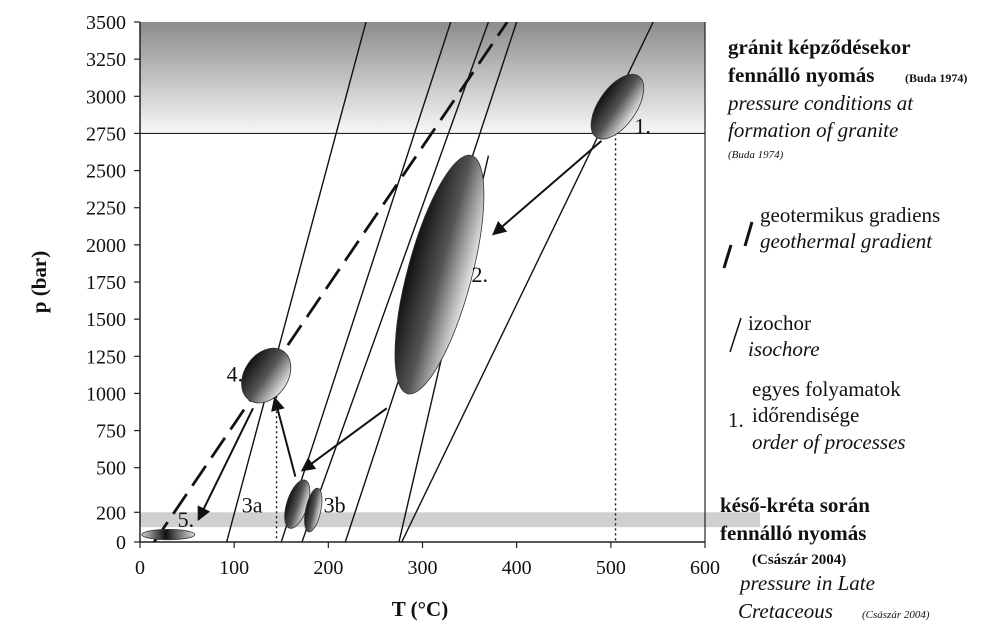 The width and height of the screenshot is (999, 630). I want to click on x-axis-title: T (°C), so click(420, 609).